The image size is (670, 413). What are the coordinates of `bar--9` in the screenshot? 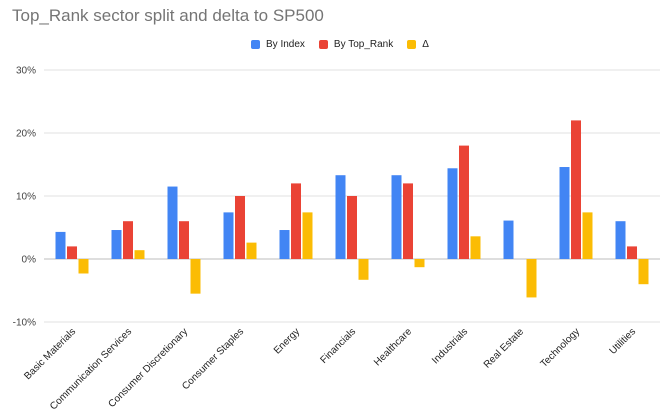 It's located at (587, 235).